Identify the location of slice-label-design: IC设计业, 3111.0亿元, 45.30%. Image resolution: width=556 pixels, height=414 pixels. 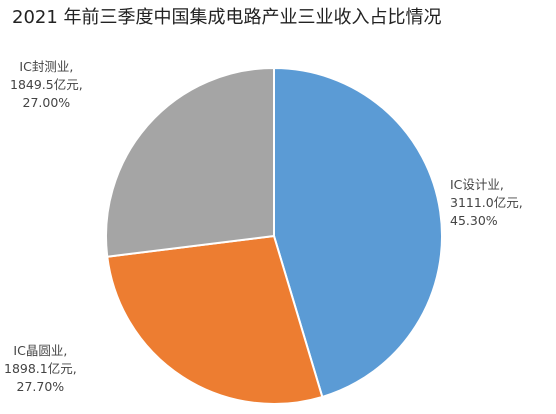
(486, 203).